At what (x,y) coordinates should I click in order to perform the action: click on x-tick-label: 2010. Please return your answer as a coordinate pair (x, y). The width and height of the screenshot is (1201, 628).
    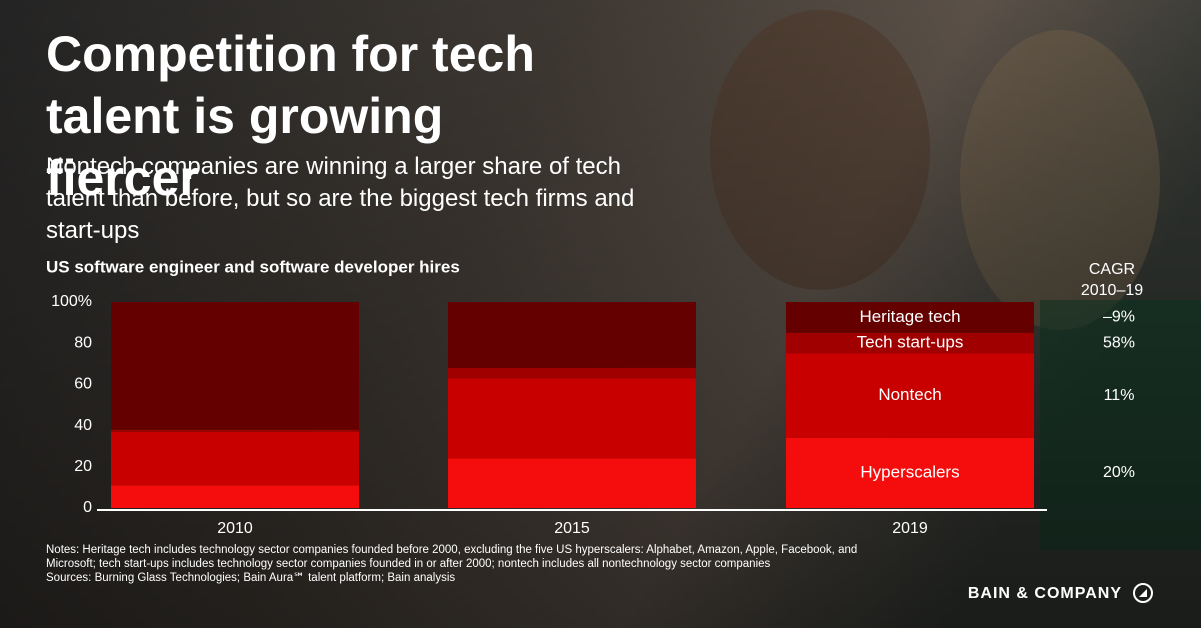
    Looking at the image, I should click on (235, 528).